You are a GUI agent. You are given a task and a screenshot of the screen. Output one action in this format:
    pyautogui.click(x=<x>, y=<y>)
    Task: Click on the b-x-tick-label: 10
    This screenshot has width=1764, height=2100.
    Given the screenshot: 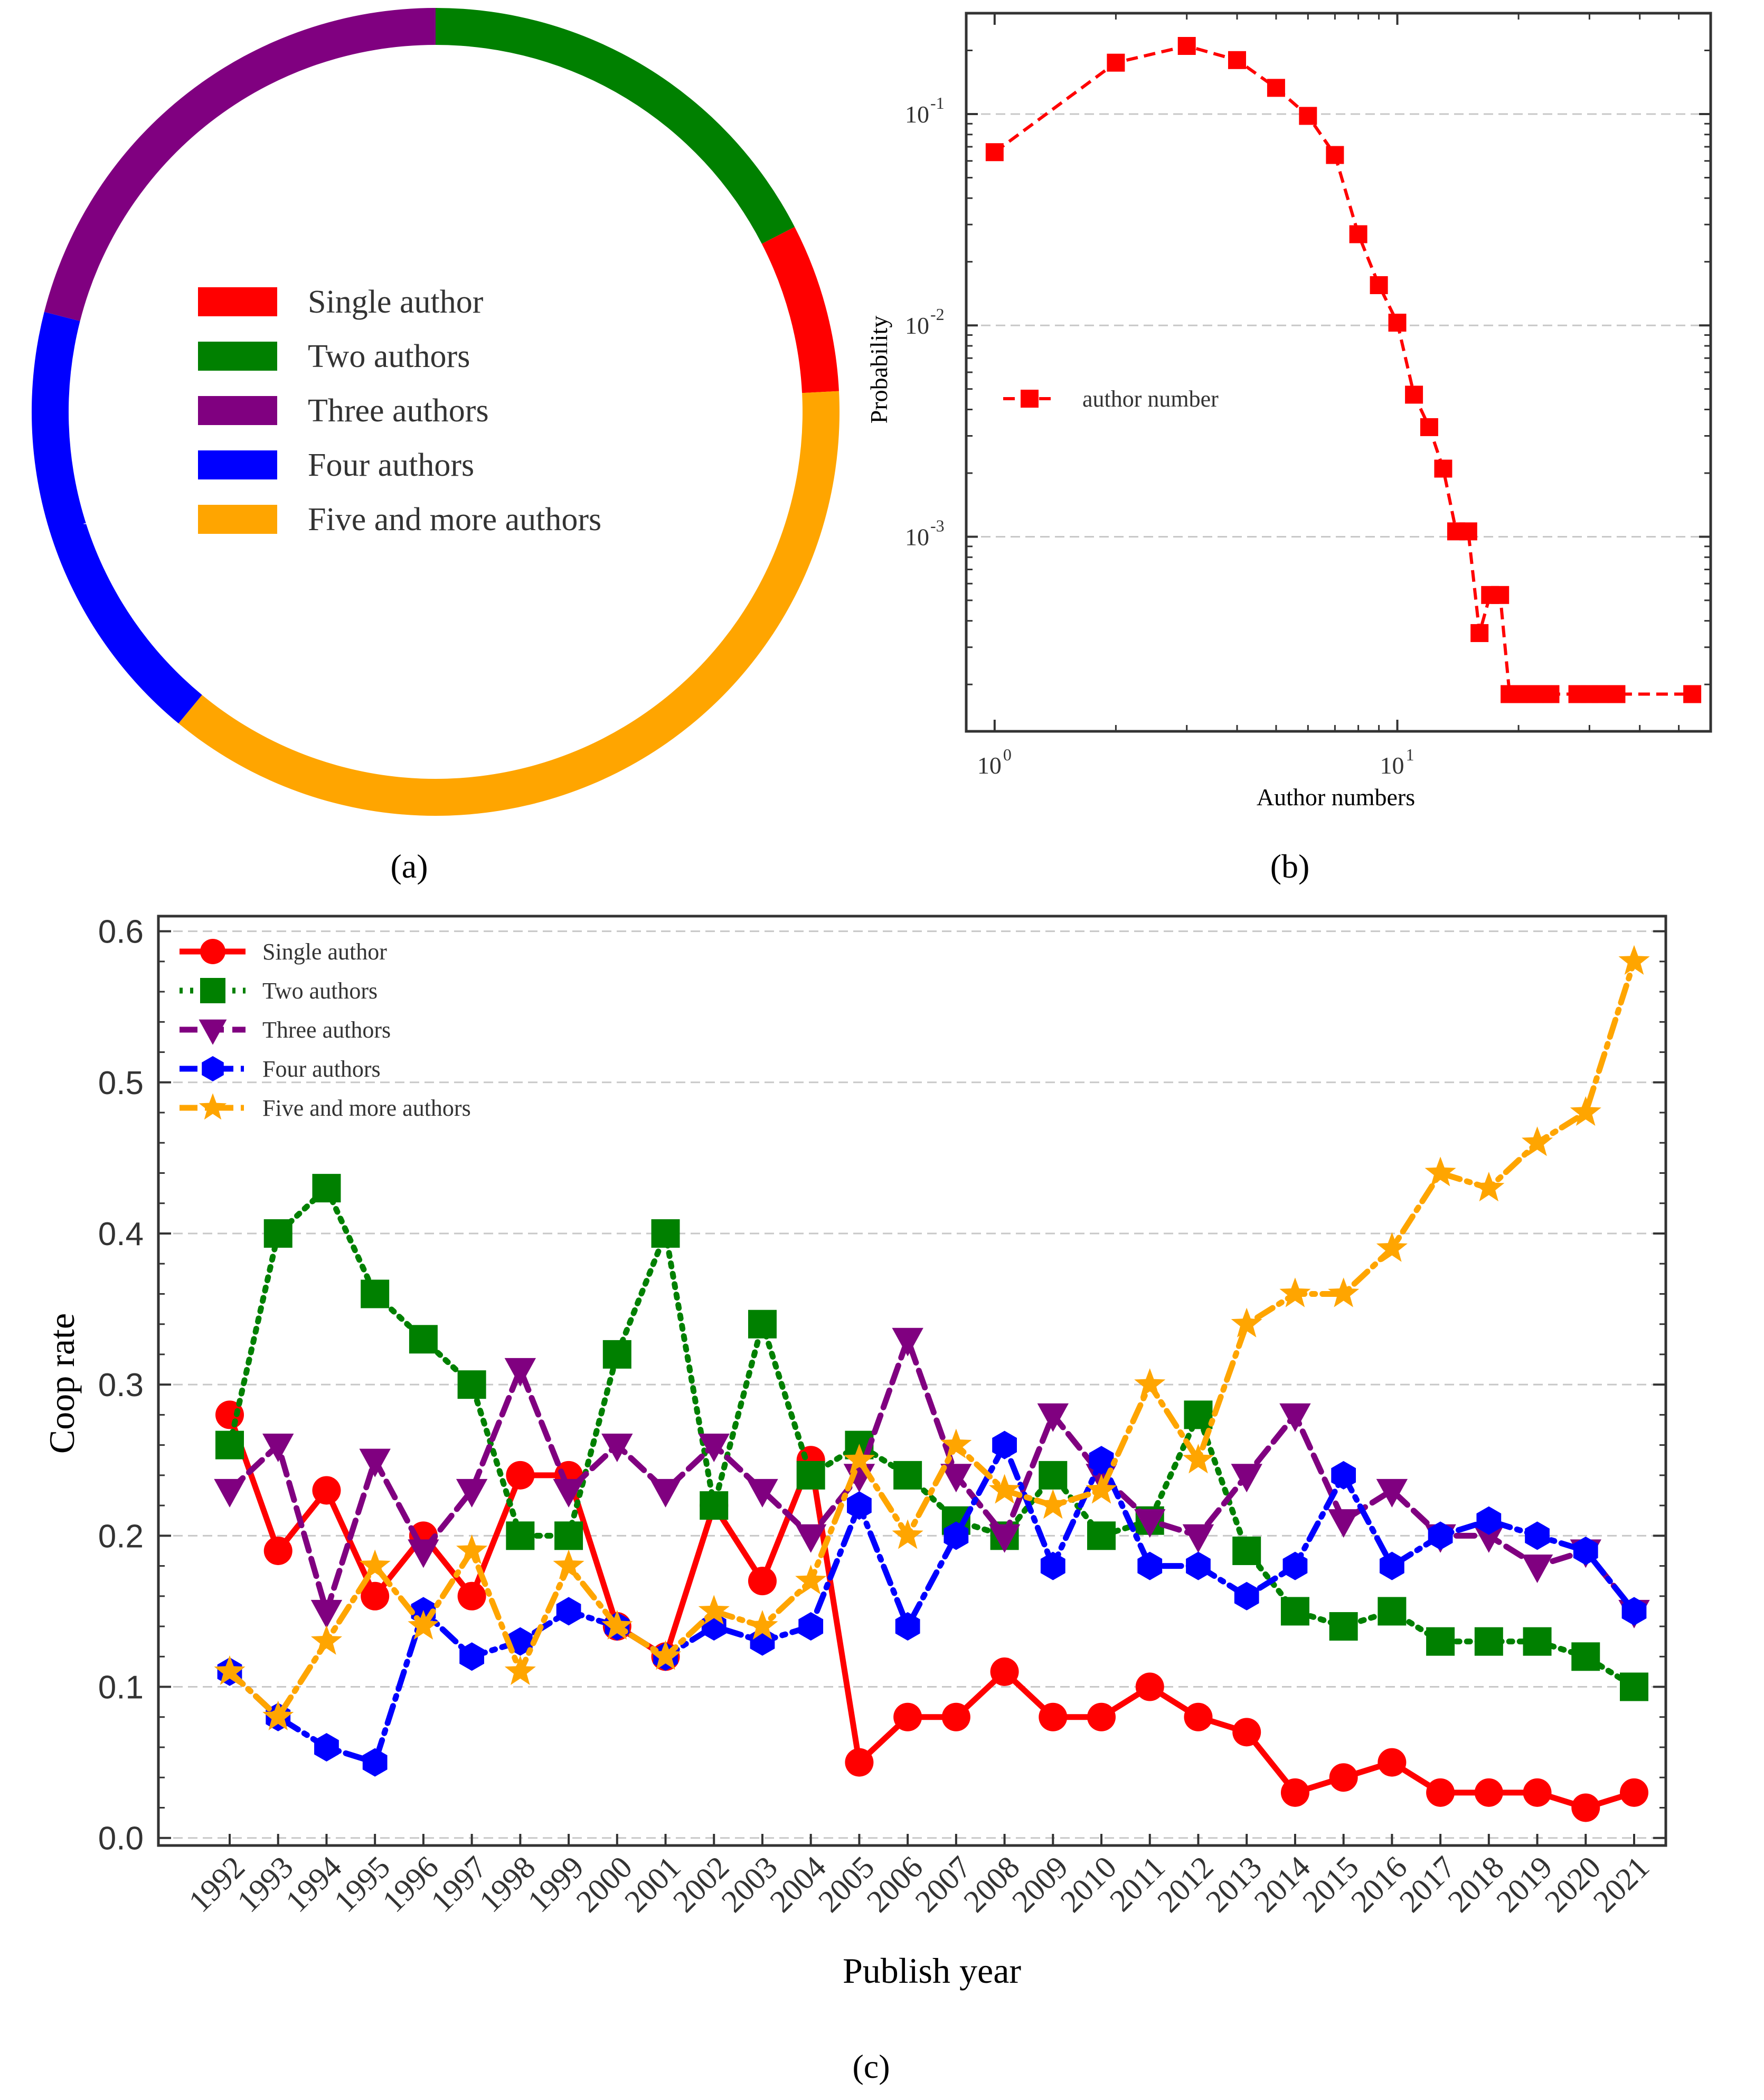 What is the action you would take?
    pyautogui.click(x=989, y=765)
    